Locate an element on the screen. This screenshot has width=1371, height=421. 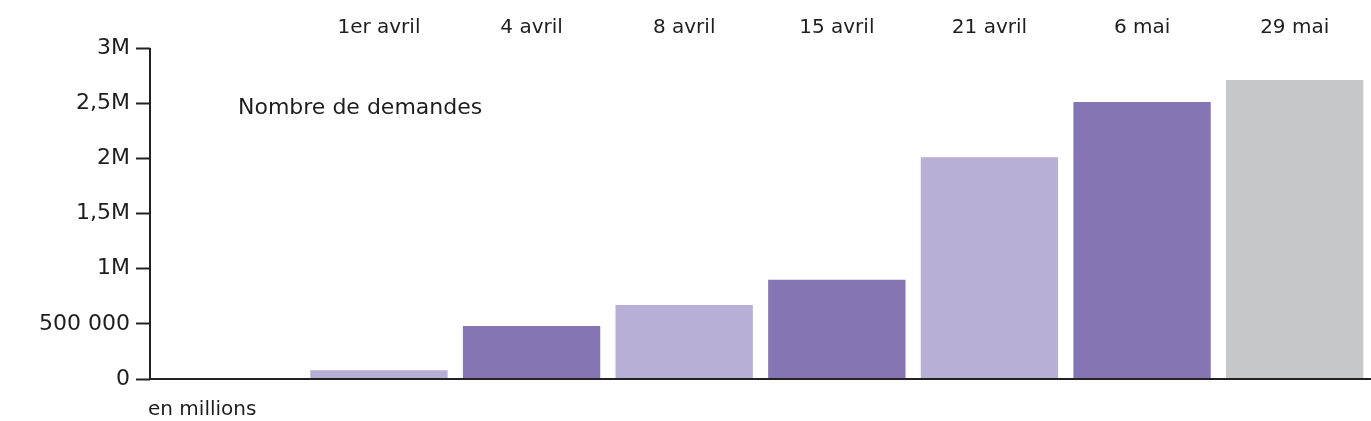
y-tick-label: 2M is located at coordinates (113, 157).